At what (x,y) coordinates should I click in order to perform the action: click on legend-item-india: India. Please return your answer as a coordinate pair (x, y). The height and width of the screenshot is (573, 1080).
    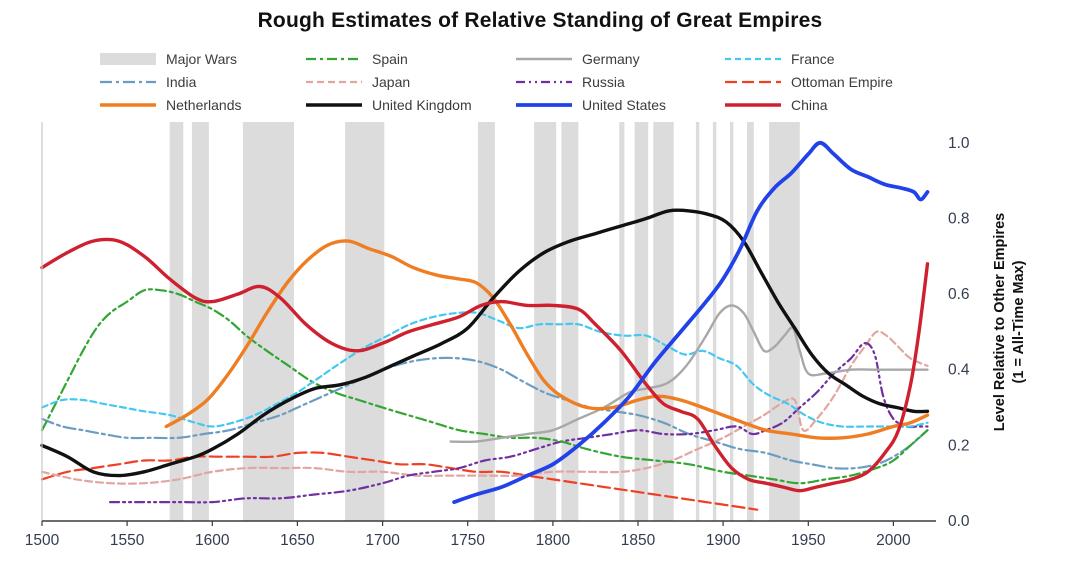
    Looking at the image, I should click on (202, 81).